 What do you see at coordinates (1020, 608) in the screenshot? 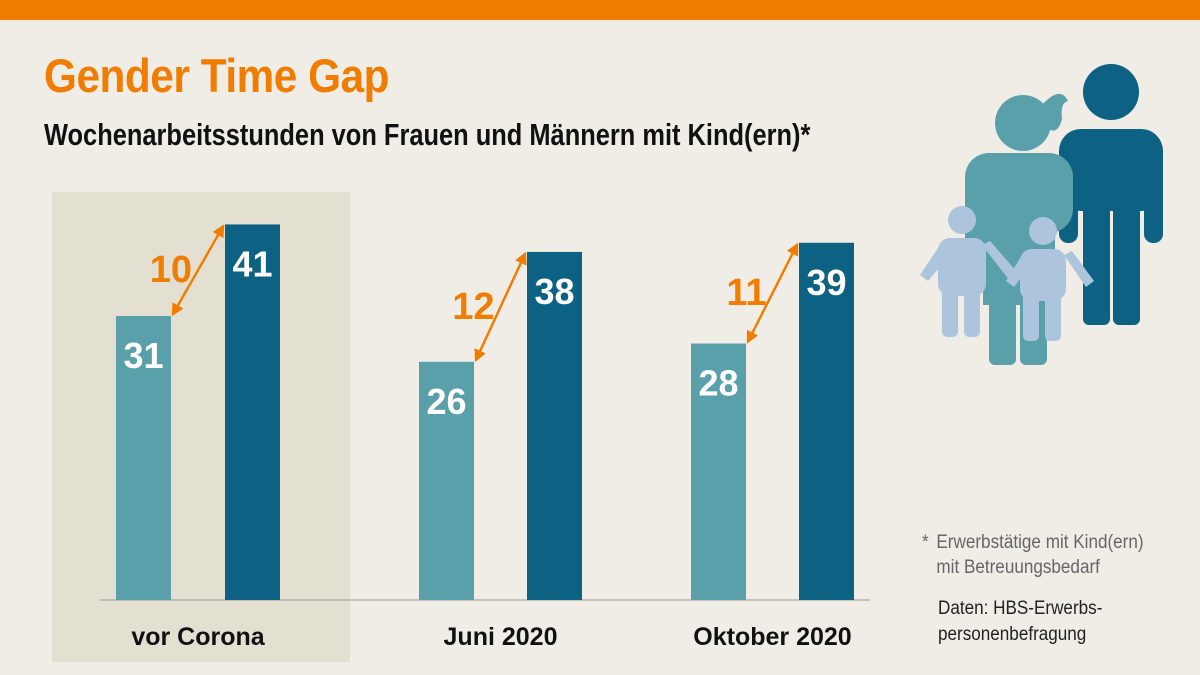
I see `source-line-1: Daten: HBS-Erwerbs-` at bounding box center [1020, 608].